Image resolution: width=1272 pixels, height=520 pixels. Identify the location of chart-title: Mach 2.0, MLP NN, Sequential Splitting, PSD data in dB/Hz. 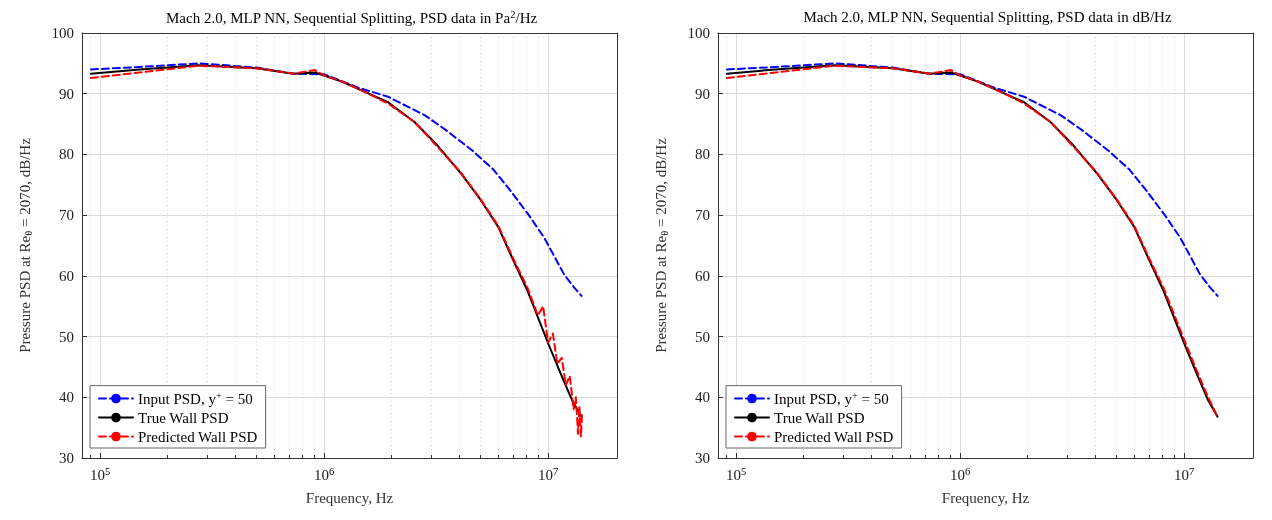
(987, 16).